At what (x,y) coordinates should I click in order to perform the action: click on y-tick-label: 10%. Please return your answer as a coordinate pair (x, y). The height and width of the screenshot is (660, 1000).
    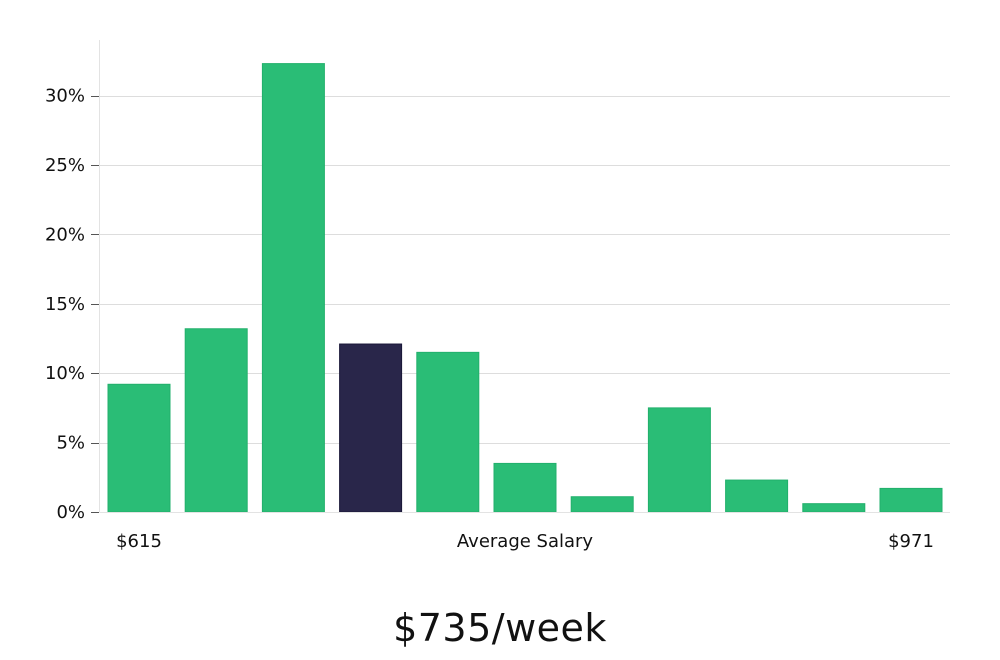
    Looking at the image, I should click on (65, 373).